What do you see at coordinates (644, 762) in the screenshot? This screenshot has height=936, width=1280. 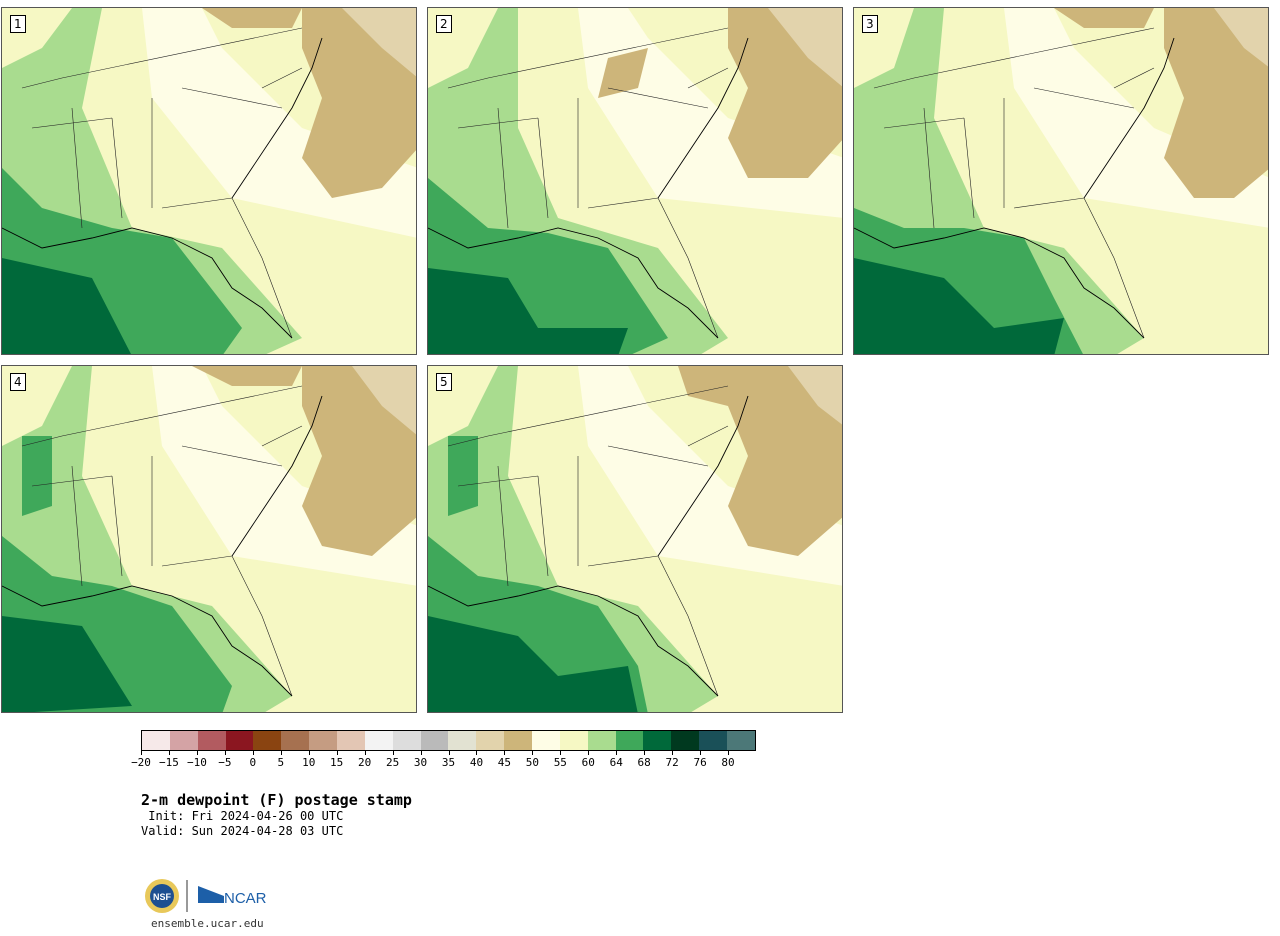 I see `colorbar-tick-label: 68` at bounding box center [644, 762].